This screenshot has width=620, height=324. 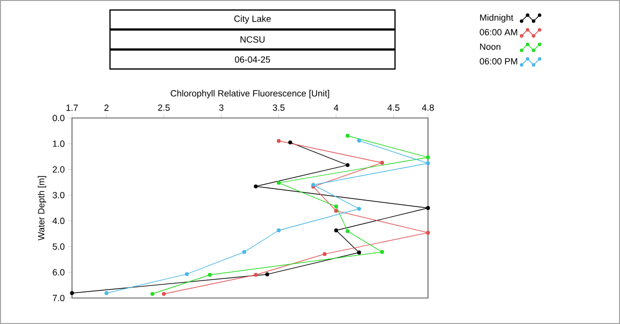 What do you see at coordinates (221, 107) in the screenshot?
I see `x-tick-label: 3` at bounding box center [221, 107].